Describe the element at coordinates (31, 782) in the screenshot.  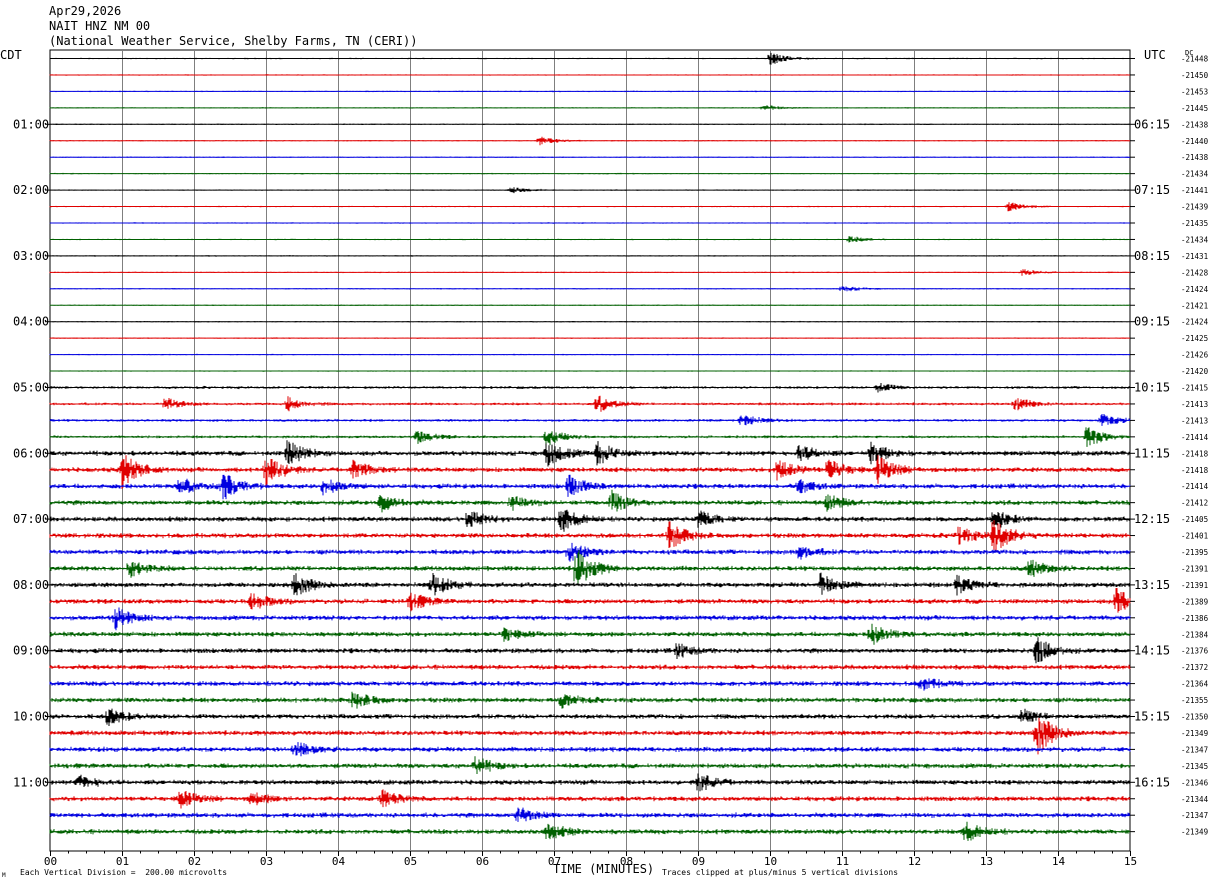
I see `cdt-time-label: 11:00` at that location.